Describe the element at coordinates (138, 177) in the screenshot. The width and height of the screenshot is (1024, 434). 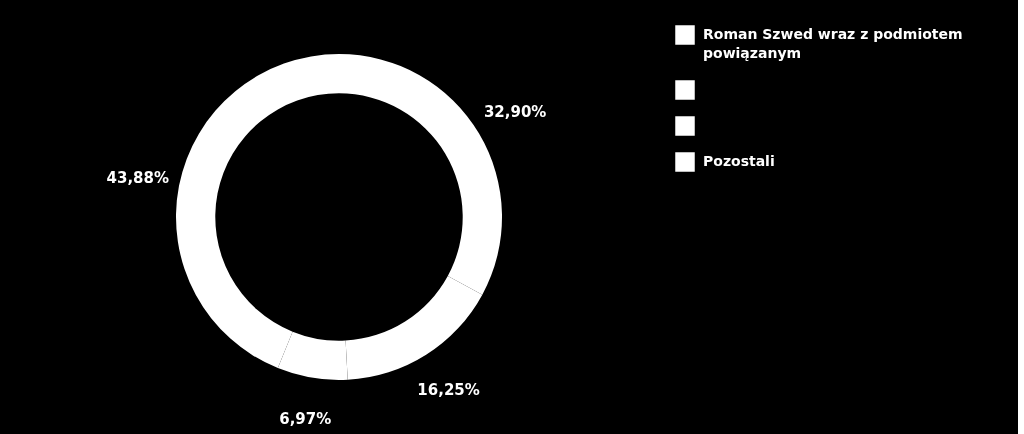
I see `data-label: 43,88%` at that location.